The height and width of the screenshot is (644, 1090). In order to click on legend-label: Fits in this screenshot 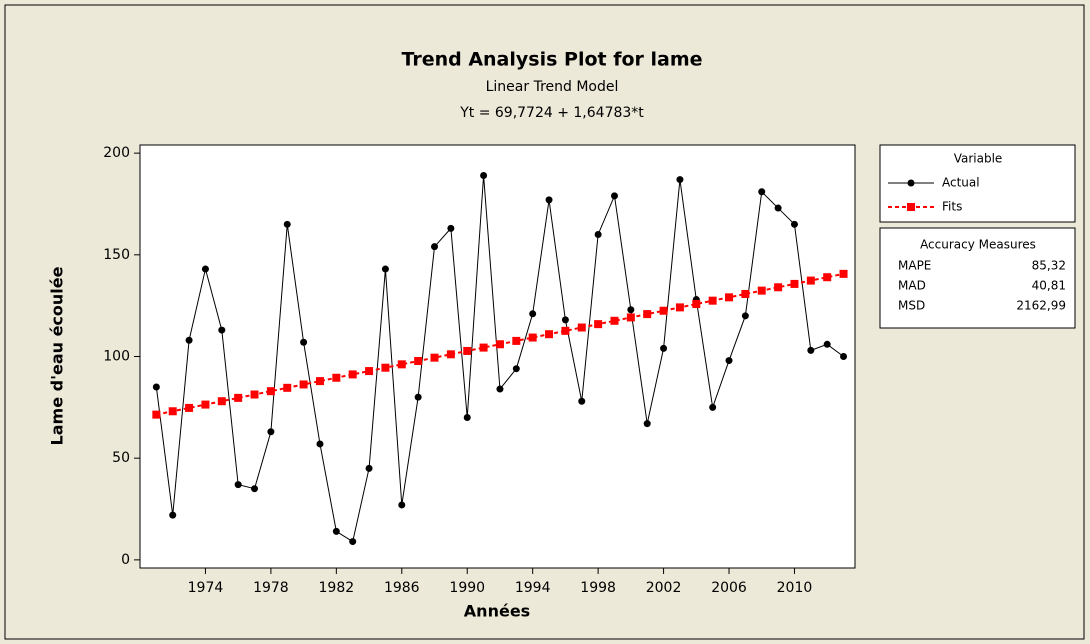, I will do `click(952, 207)`.